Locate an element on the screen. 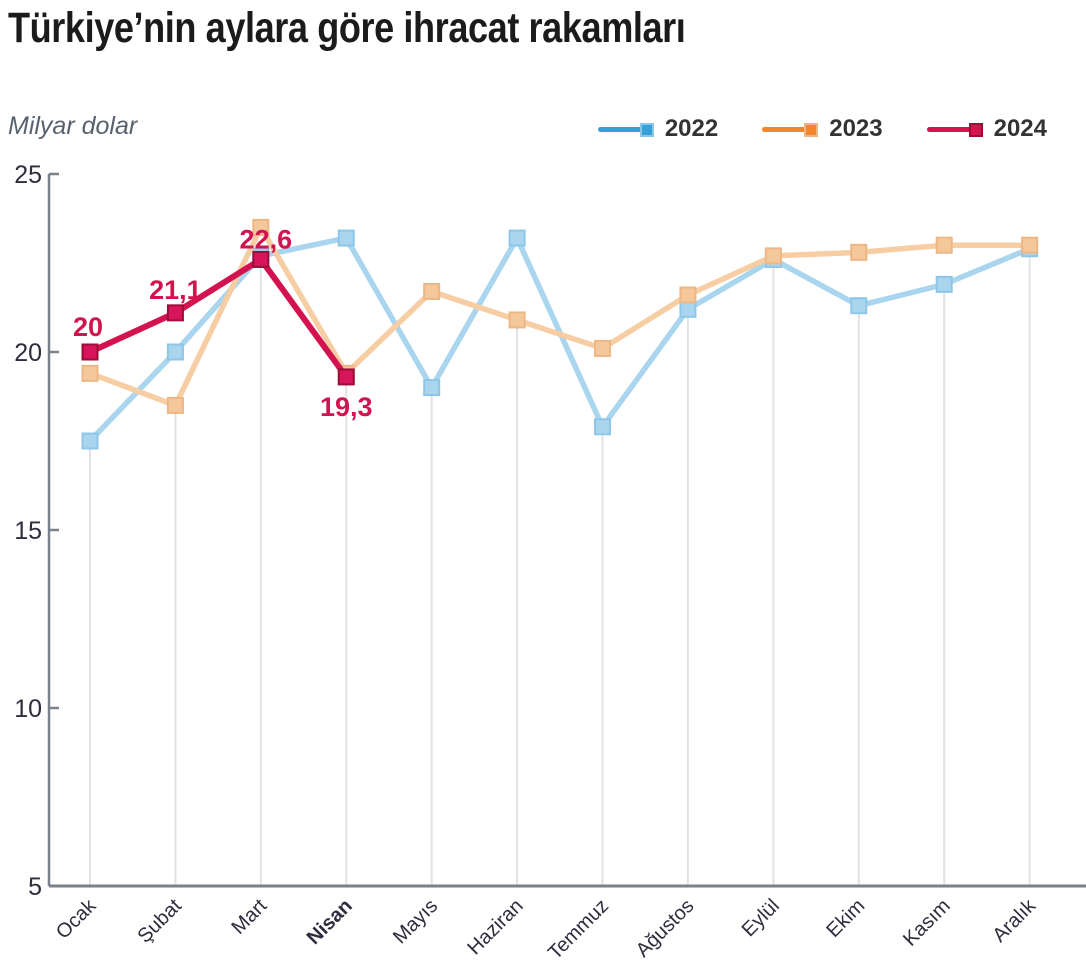 The width and height of the screenshot is (1086, 968). point-label-2024: 19,3 is located at coordinates (346, 407).